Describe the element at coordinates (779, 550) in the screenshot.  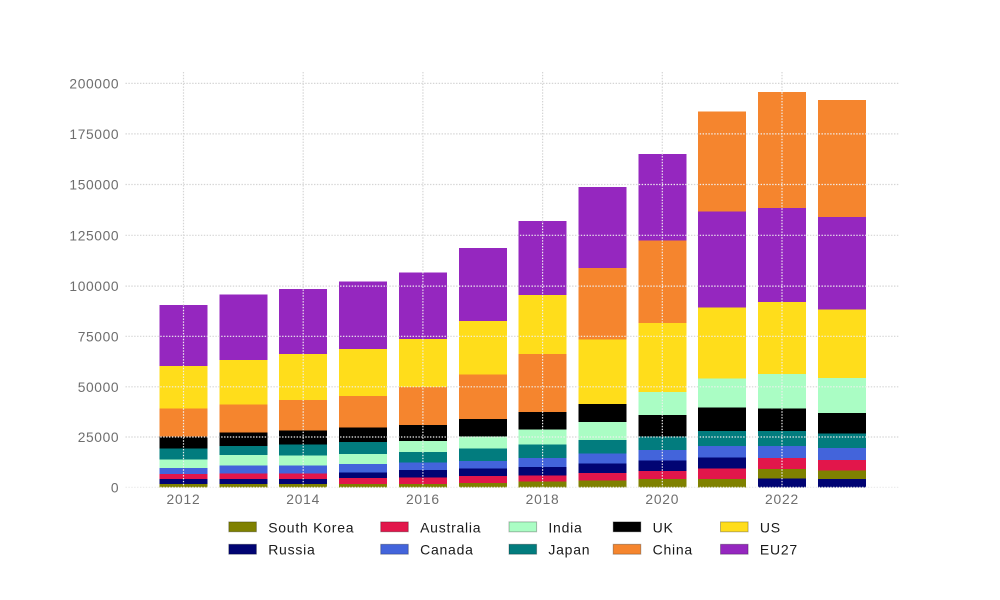
I see `svg-text: EU27` at that location.